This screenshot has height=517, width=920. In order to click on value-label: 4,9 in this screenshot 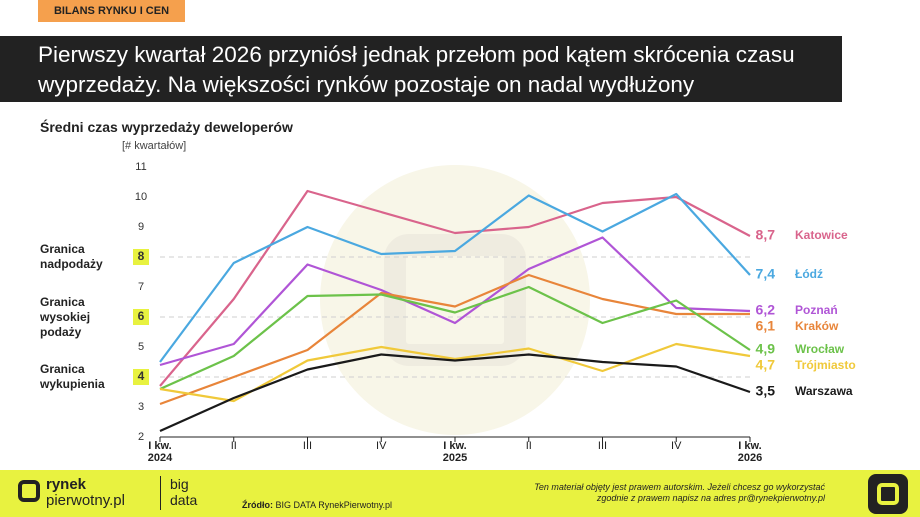, I will do `click(766, 349)`.